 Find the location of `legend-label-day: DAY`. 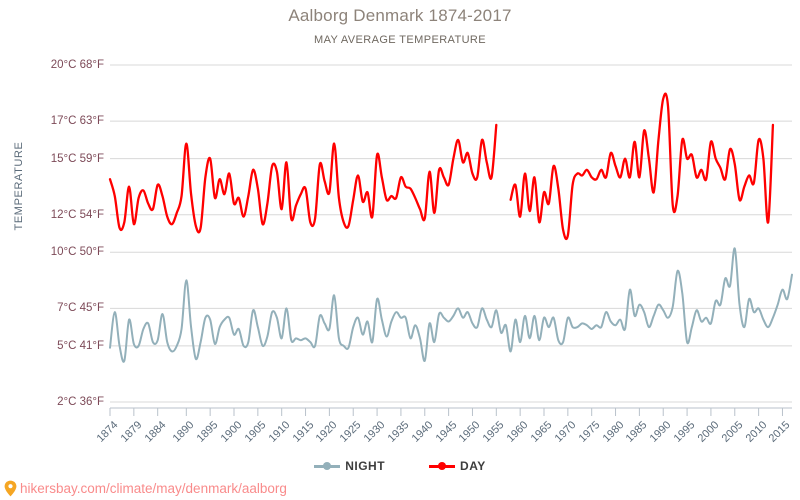

legend-label-day: DAY is located at coordinates (473, 466).